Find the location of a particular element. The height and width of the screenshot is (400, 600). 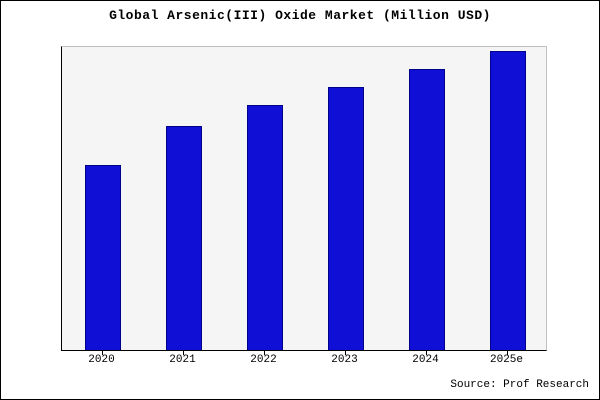

bar-2025e is located at coordinates (507, 200).